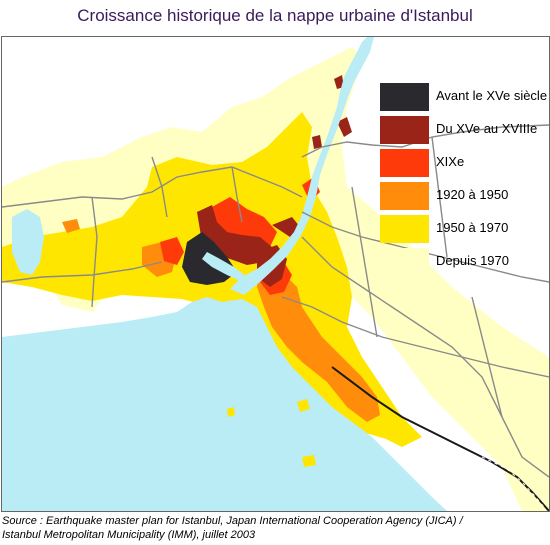 Image resolution: width=550 pixels, height=545 pixels. What do you see at coordinates (302, 166) in the screenshot?
I see `bosphorus` at bounding box center [302, 166].